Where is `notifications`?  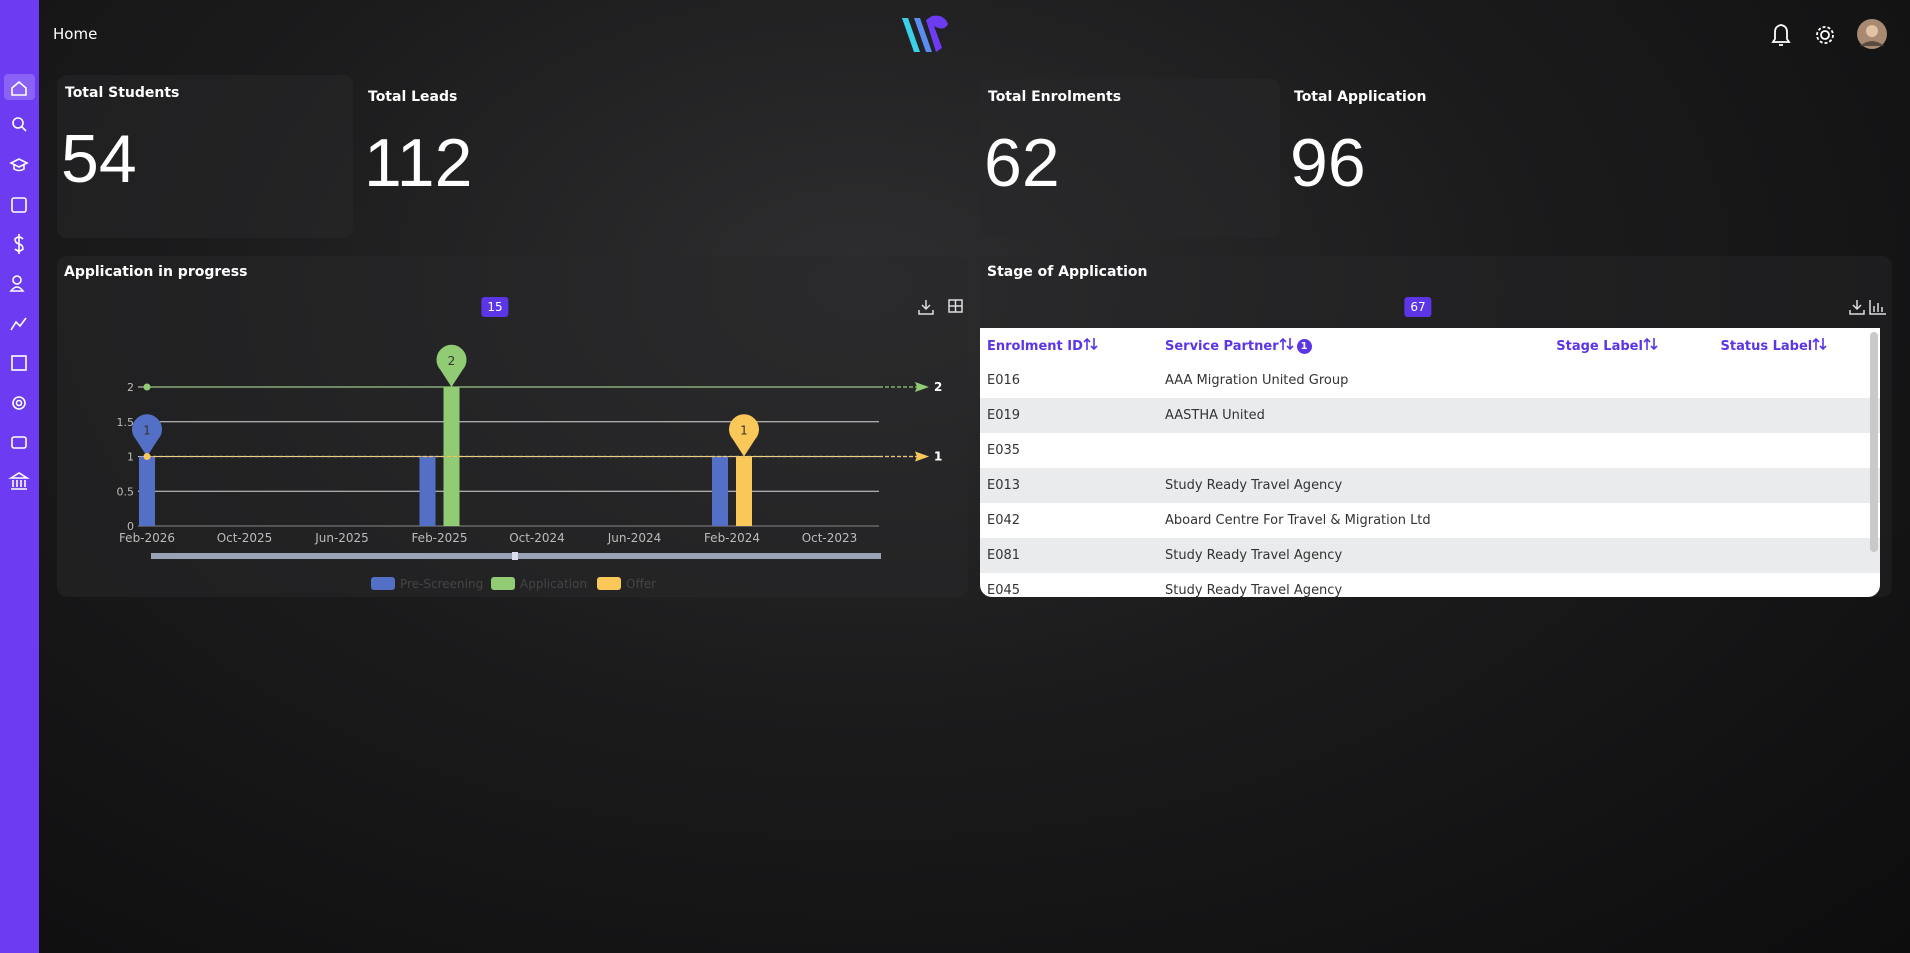 notifications is located at coordinates (1781, 35).